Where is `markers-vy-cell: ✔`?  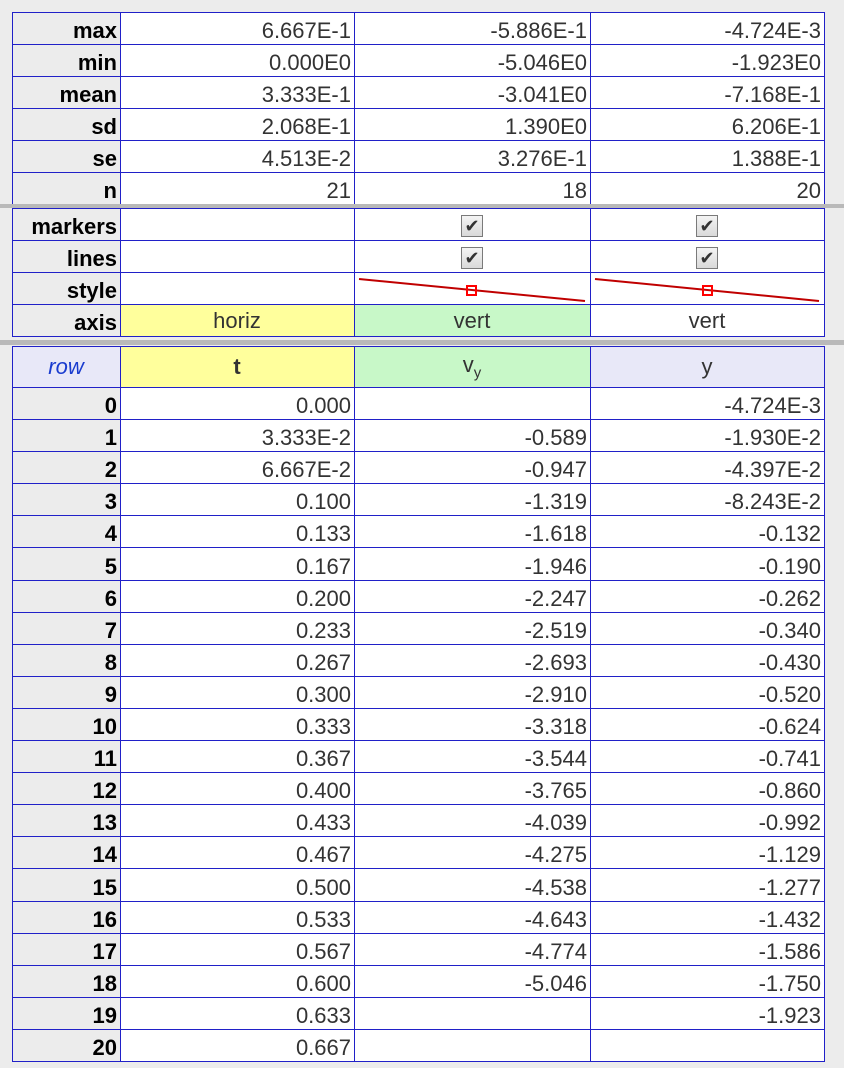
markers-vy-cell: ✔ is located at coordinates (472, 224).